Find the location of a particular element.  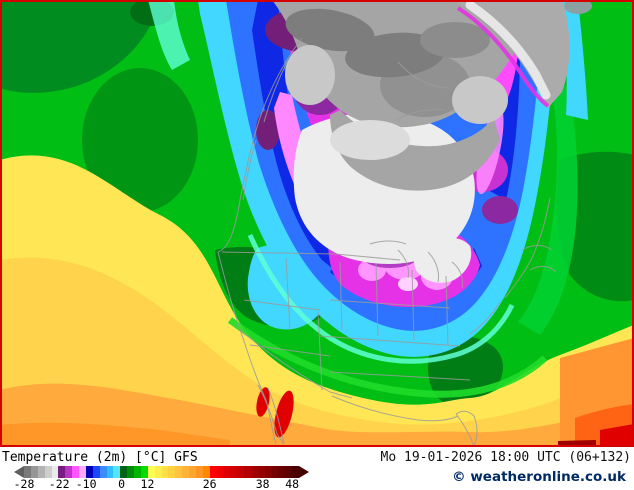

colorbar-tick-label: 0 is located at coordinates (122, 483).